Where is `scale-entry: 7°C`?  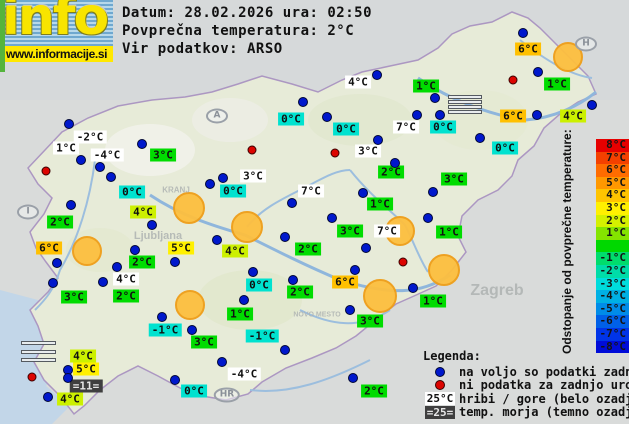
scale-entry: 7°C is located at coordinates (612, 158).